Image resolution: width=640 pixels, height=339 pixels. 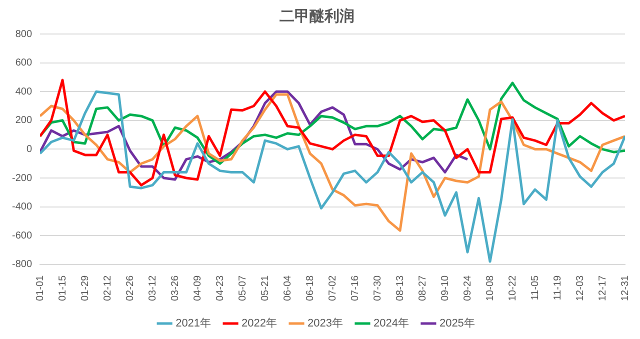 What do you see at coordinates (62, 287) in the screenshot?
I see `x-tick-label: 01-15` at bounding box center [62, 287].